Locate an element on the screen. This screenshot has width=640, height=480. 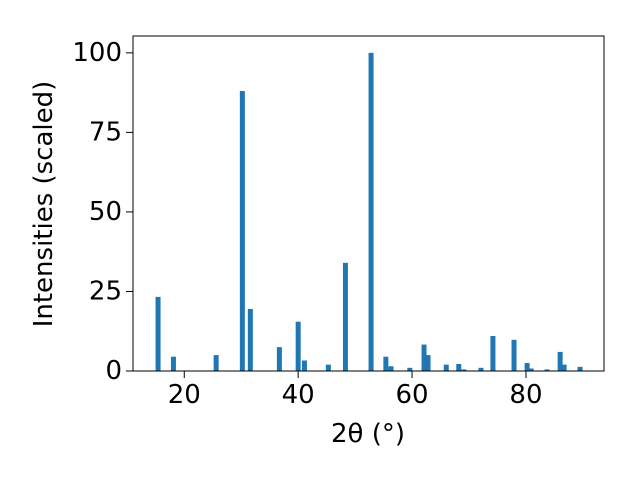
y-tick-label: 0 is located at coordinates (113, 371).